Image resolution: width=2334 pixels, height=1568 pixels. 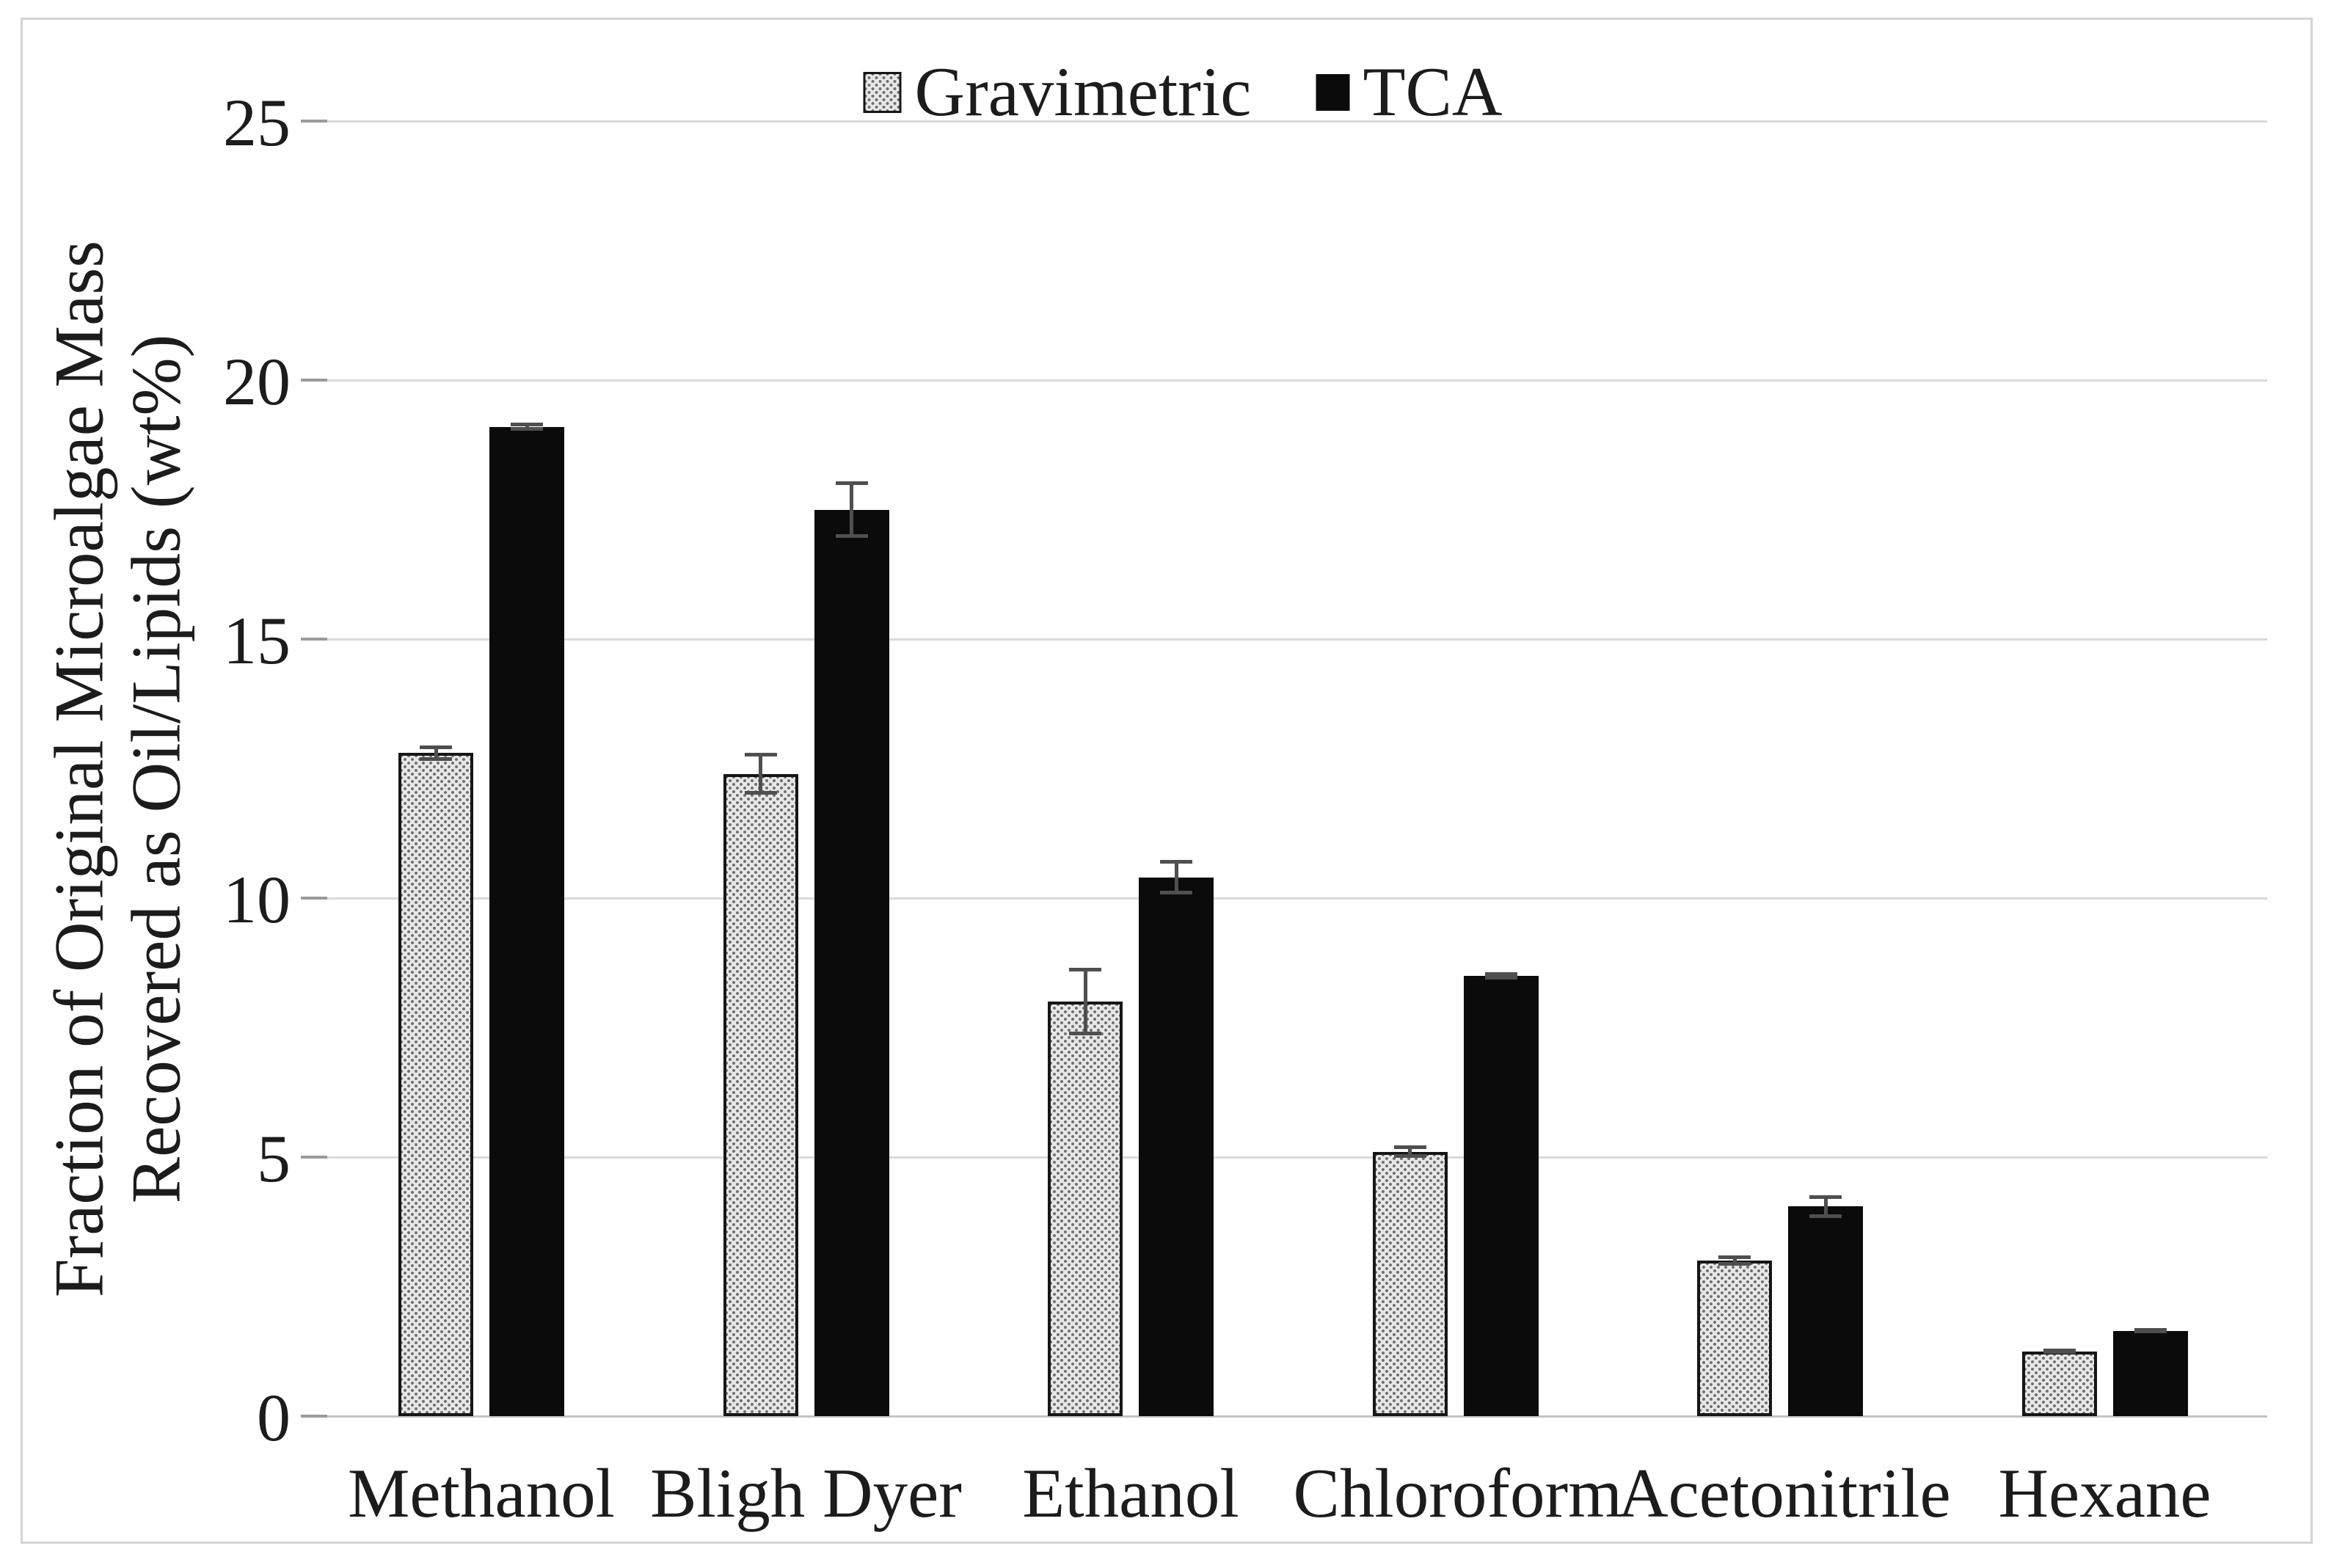 What do you see at coordinates (1333, 92) in the screenshot?
I see `legend-swatch-tca-icon` at bounding box center [1333, 92].